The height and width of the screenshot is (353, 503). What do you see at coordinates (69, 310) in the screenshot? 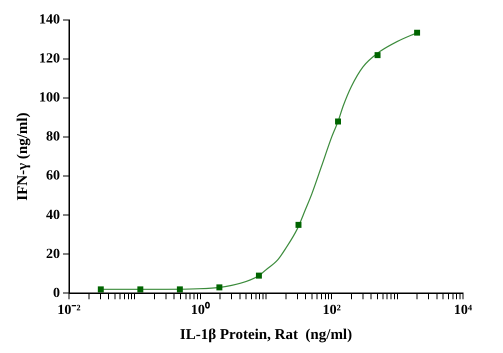
I see `x-tick-label: 10⁻²` at bounding box center [69, 310].